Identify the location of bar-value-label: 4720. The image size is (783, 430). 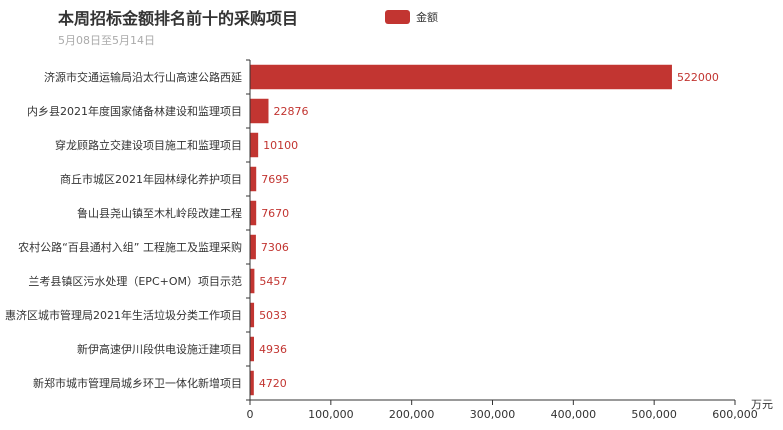
(273, 383).